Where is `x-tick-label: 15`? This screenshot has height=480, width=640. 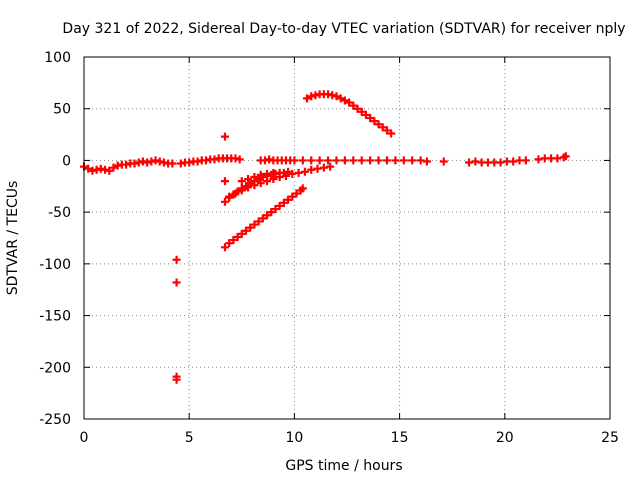
x-tick-label: 15 is located at coordinates (400, 438).